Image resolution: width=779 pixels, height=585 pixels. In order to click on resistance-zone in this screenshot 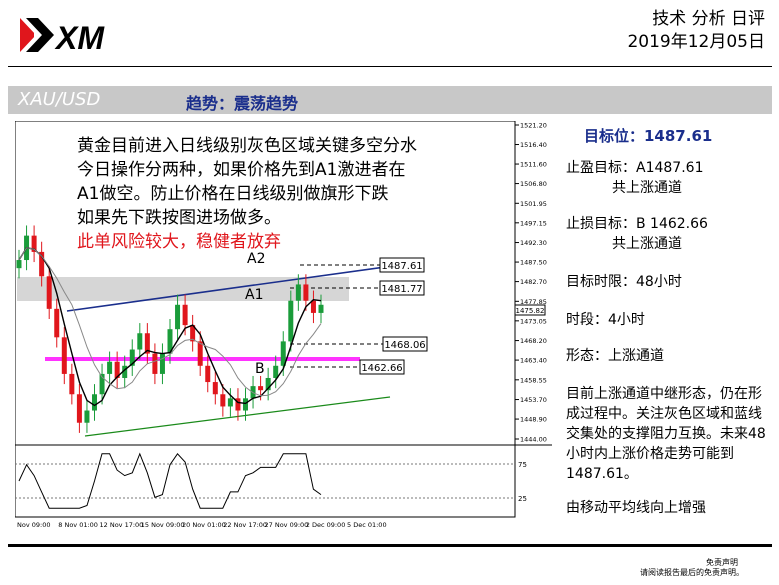, I will do `click(183, 289)`.